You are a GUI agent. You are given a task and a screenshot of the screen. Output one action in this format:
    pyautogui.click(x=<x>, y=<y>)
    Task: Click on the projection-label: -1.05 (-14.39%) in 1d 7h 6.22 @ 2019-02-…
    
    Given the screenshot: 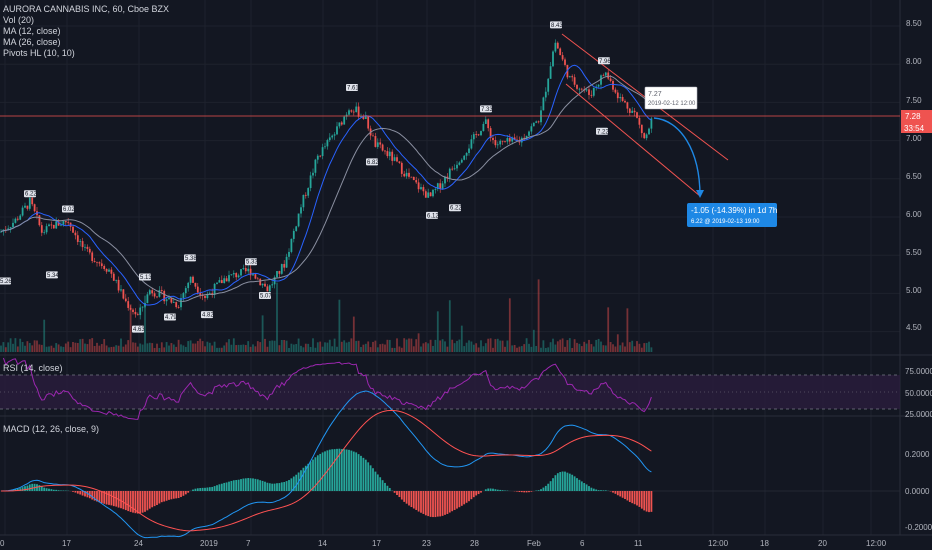 What is the action you would take?
    pyautogui.click(x=732, y=215)
    